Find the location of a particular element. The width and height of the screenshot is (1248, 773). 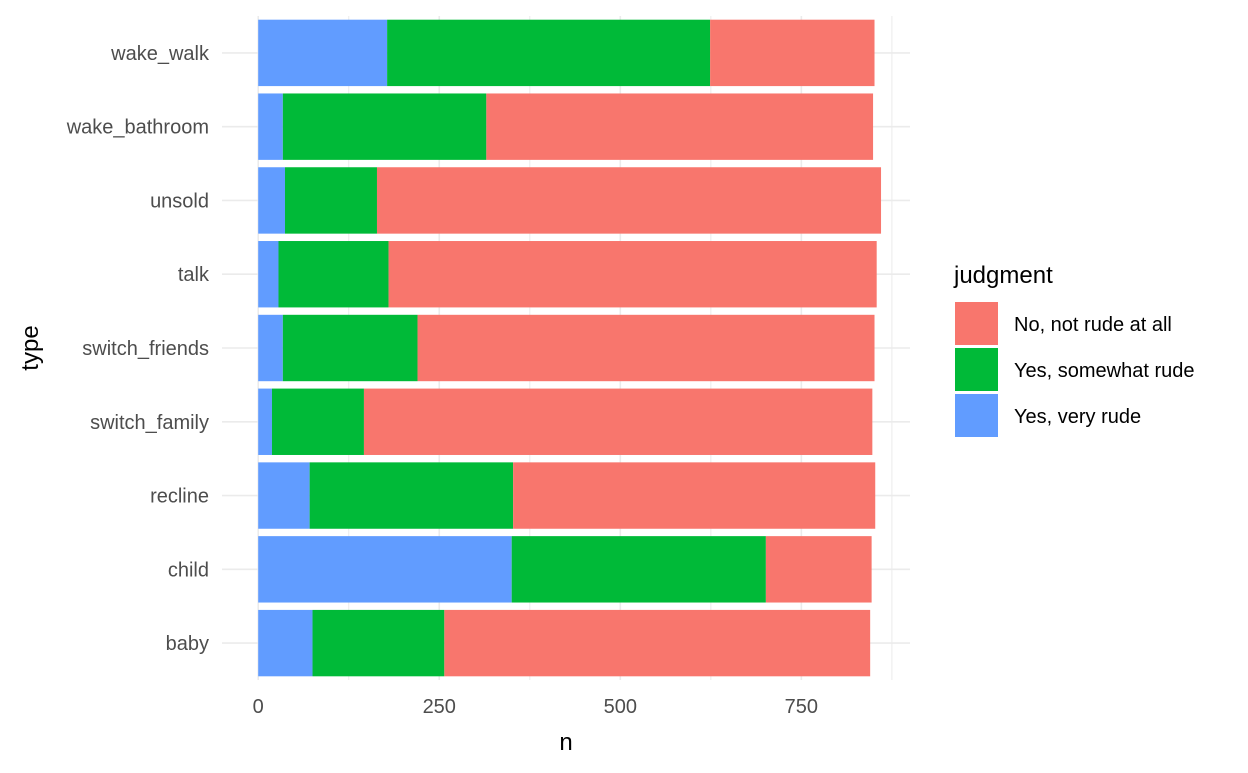

bar-baby-yes-somewhat-rude is located at coordinates (378, 643).